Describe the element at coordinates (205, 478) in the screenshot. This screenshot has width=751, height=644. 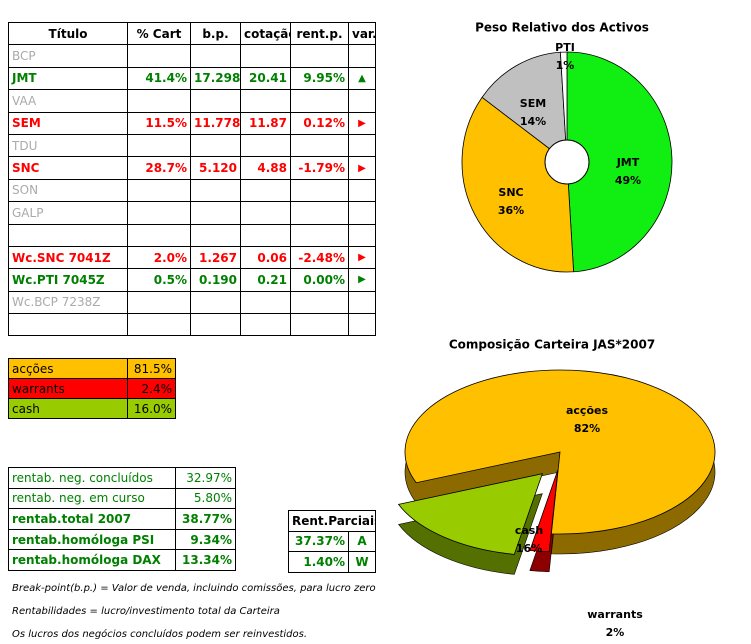
I see `returns-cell: 32.97%` at that location.